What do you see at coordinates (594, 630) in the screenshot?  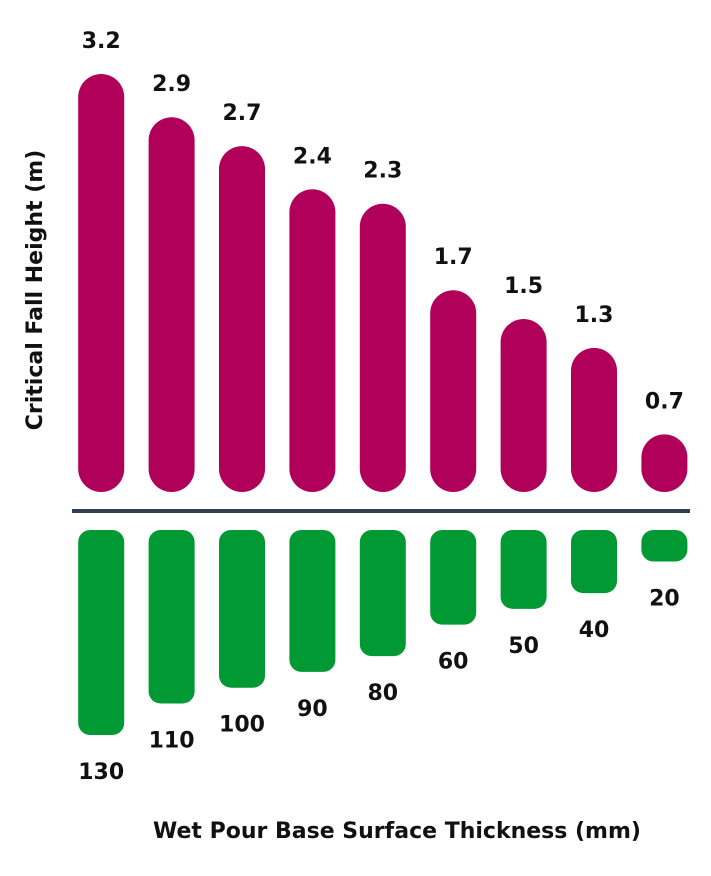 I see `bottom-value-label: 40` at bounding box center [594, 630].